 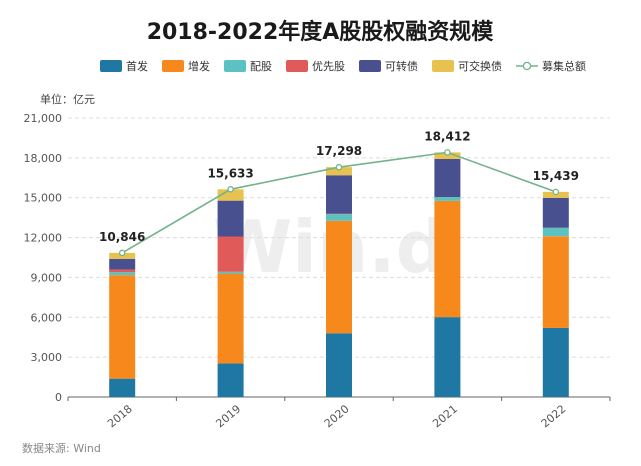 What do you see at coordinates (67, 99) in the screenshot?
I see `unit-label: 单位：亿元` at bounding box center [67, 99].